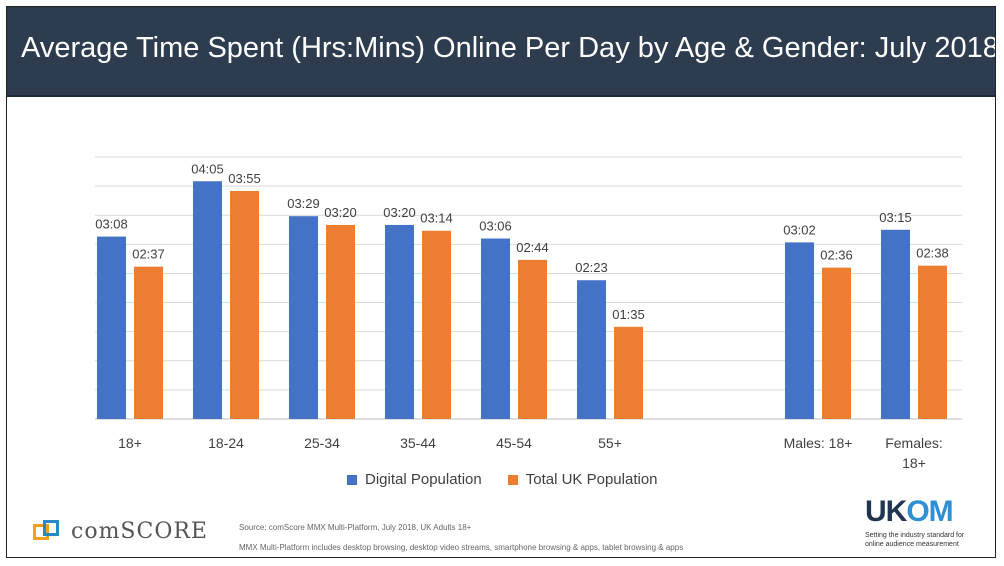 This screenshot has width=1004, height=566. What do you see at coordinates (207, 168) in the screenshot?
I see `data-label-digital-1: 04:05` at bounding box center [207, 168].